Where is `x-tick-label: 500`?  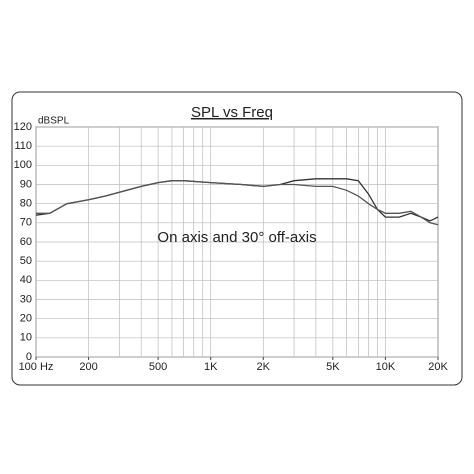
x-tick-label: 500 is located at coordinates (158, 367).